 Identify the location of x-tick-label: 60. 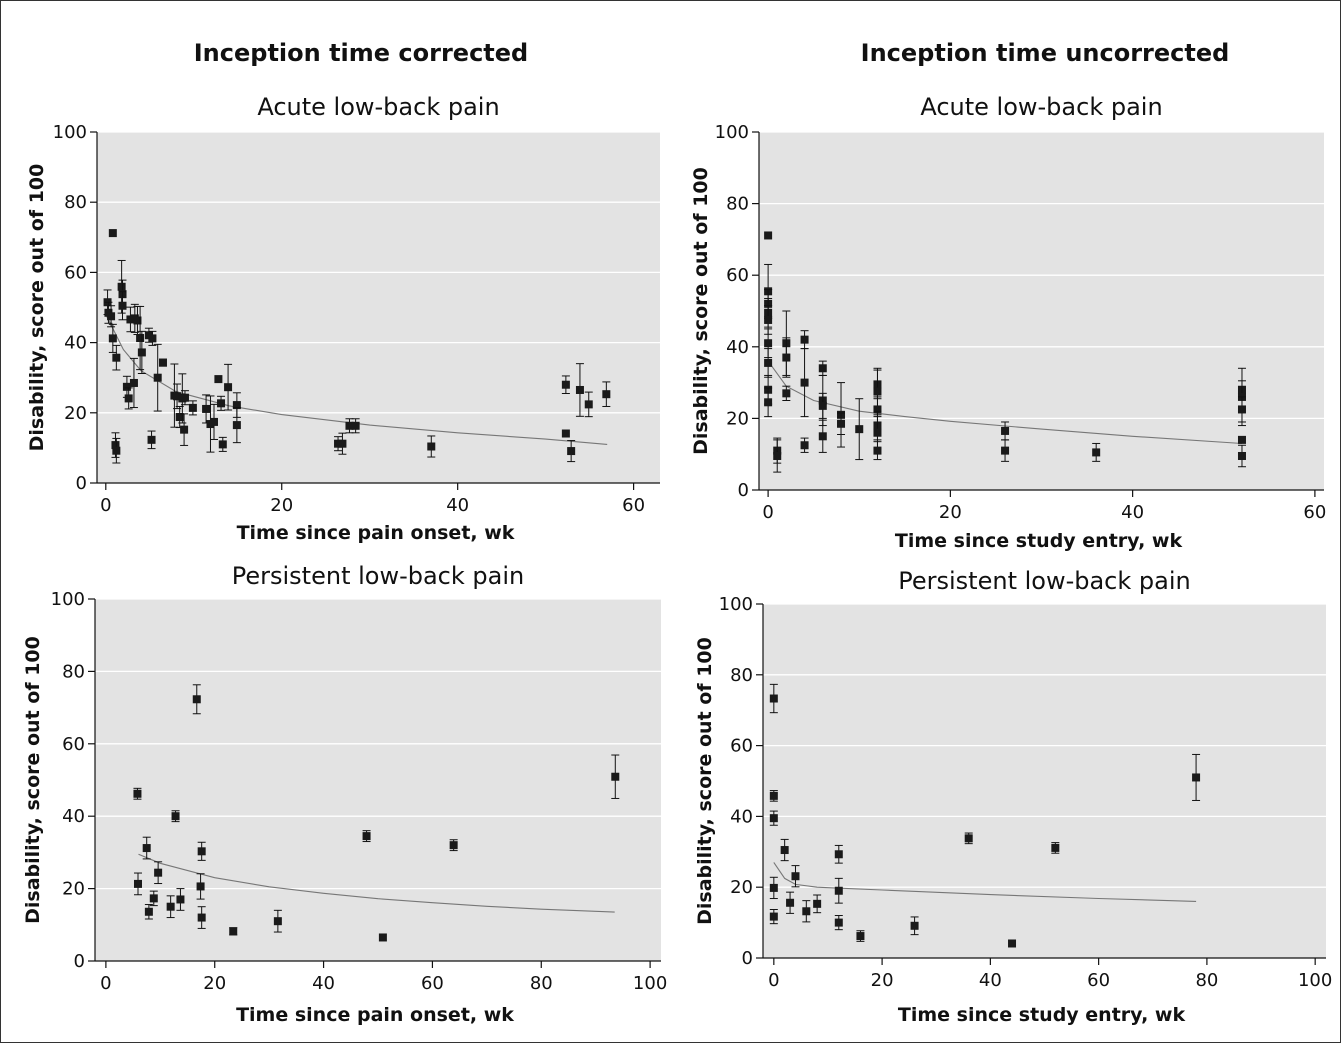
(1098, 980).